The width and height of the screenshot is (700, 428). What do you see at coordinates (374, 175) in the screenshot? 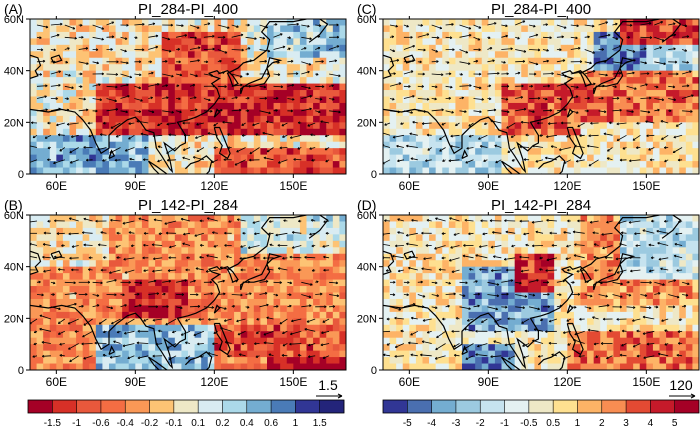
I see `y-tick-label: 0` at bounding box center [374, 175].